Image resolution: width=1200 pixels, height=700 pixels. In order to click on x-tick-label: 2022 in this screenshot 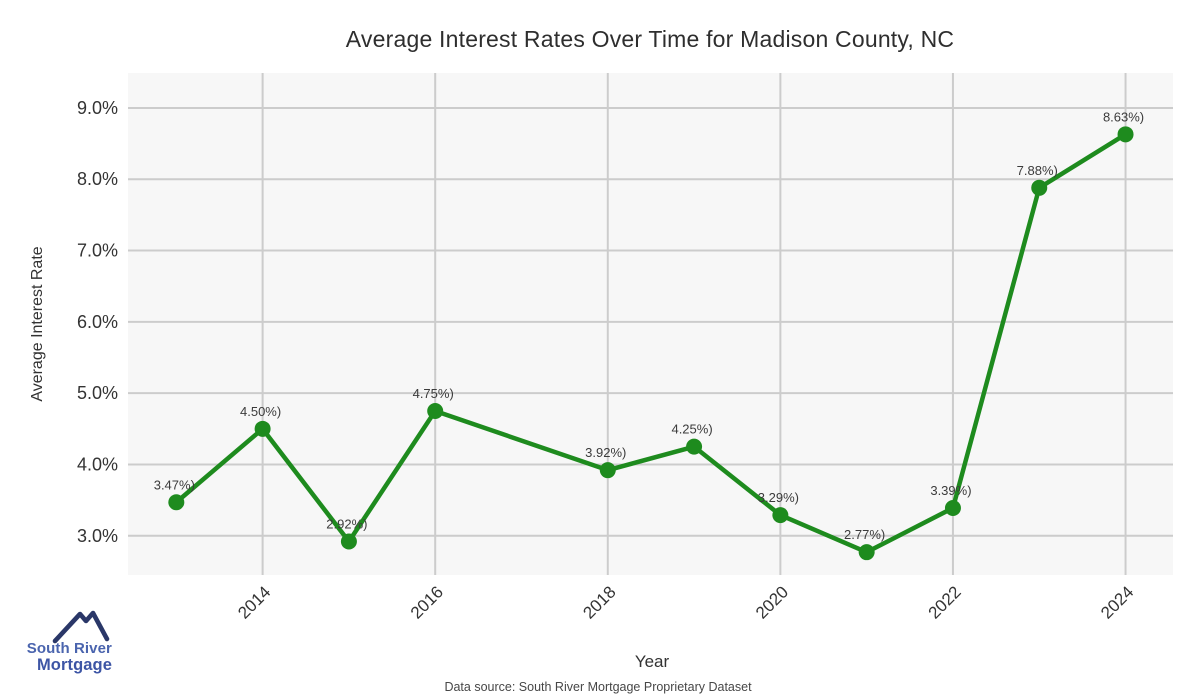, I will do `click(945, 602)`.